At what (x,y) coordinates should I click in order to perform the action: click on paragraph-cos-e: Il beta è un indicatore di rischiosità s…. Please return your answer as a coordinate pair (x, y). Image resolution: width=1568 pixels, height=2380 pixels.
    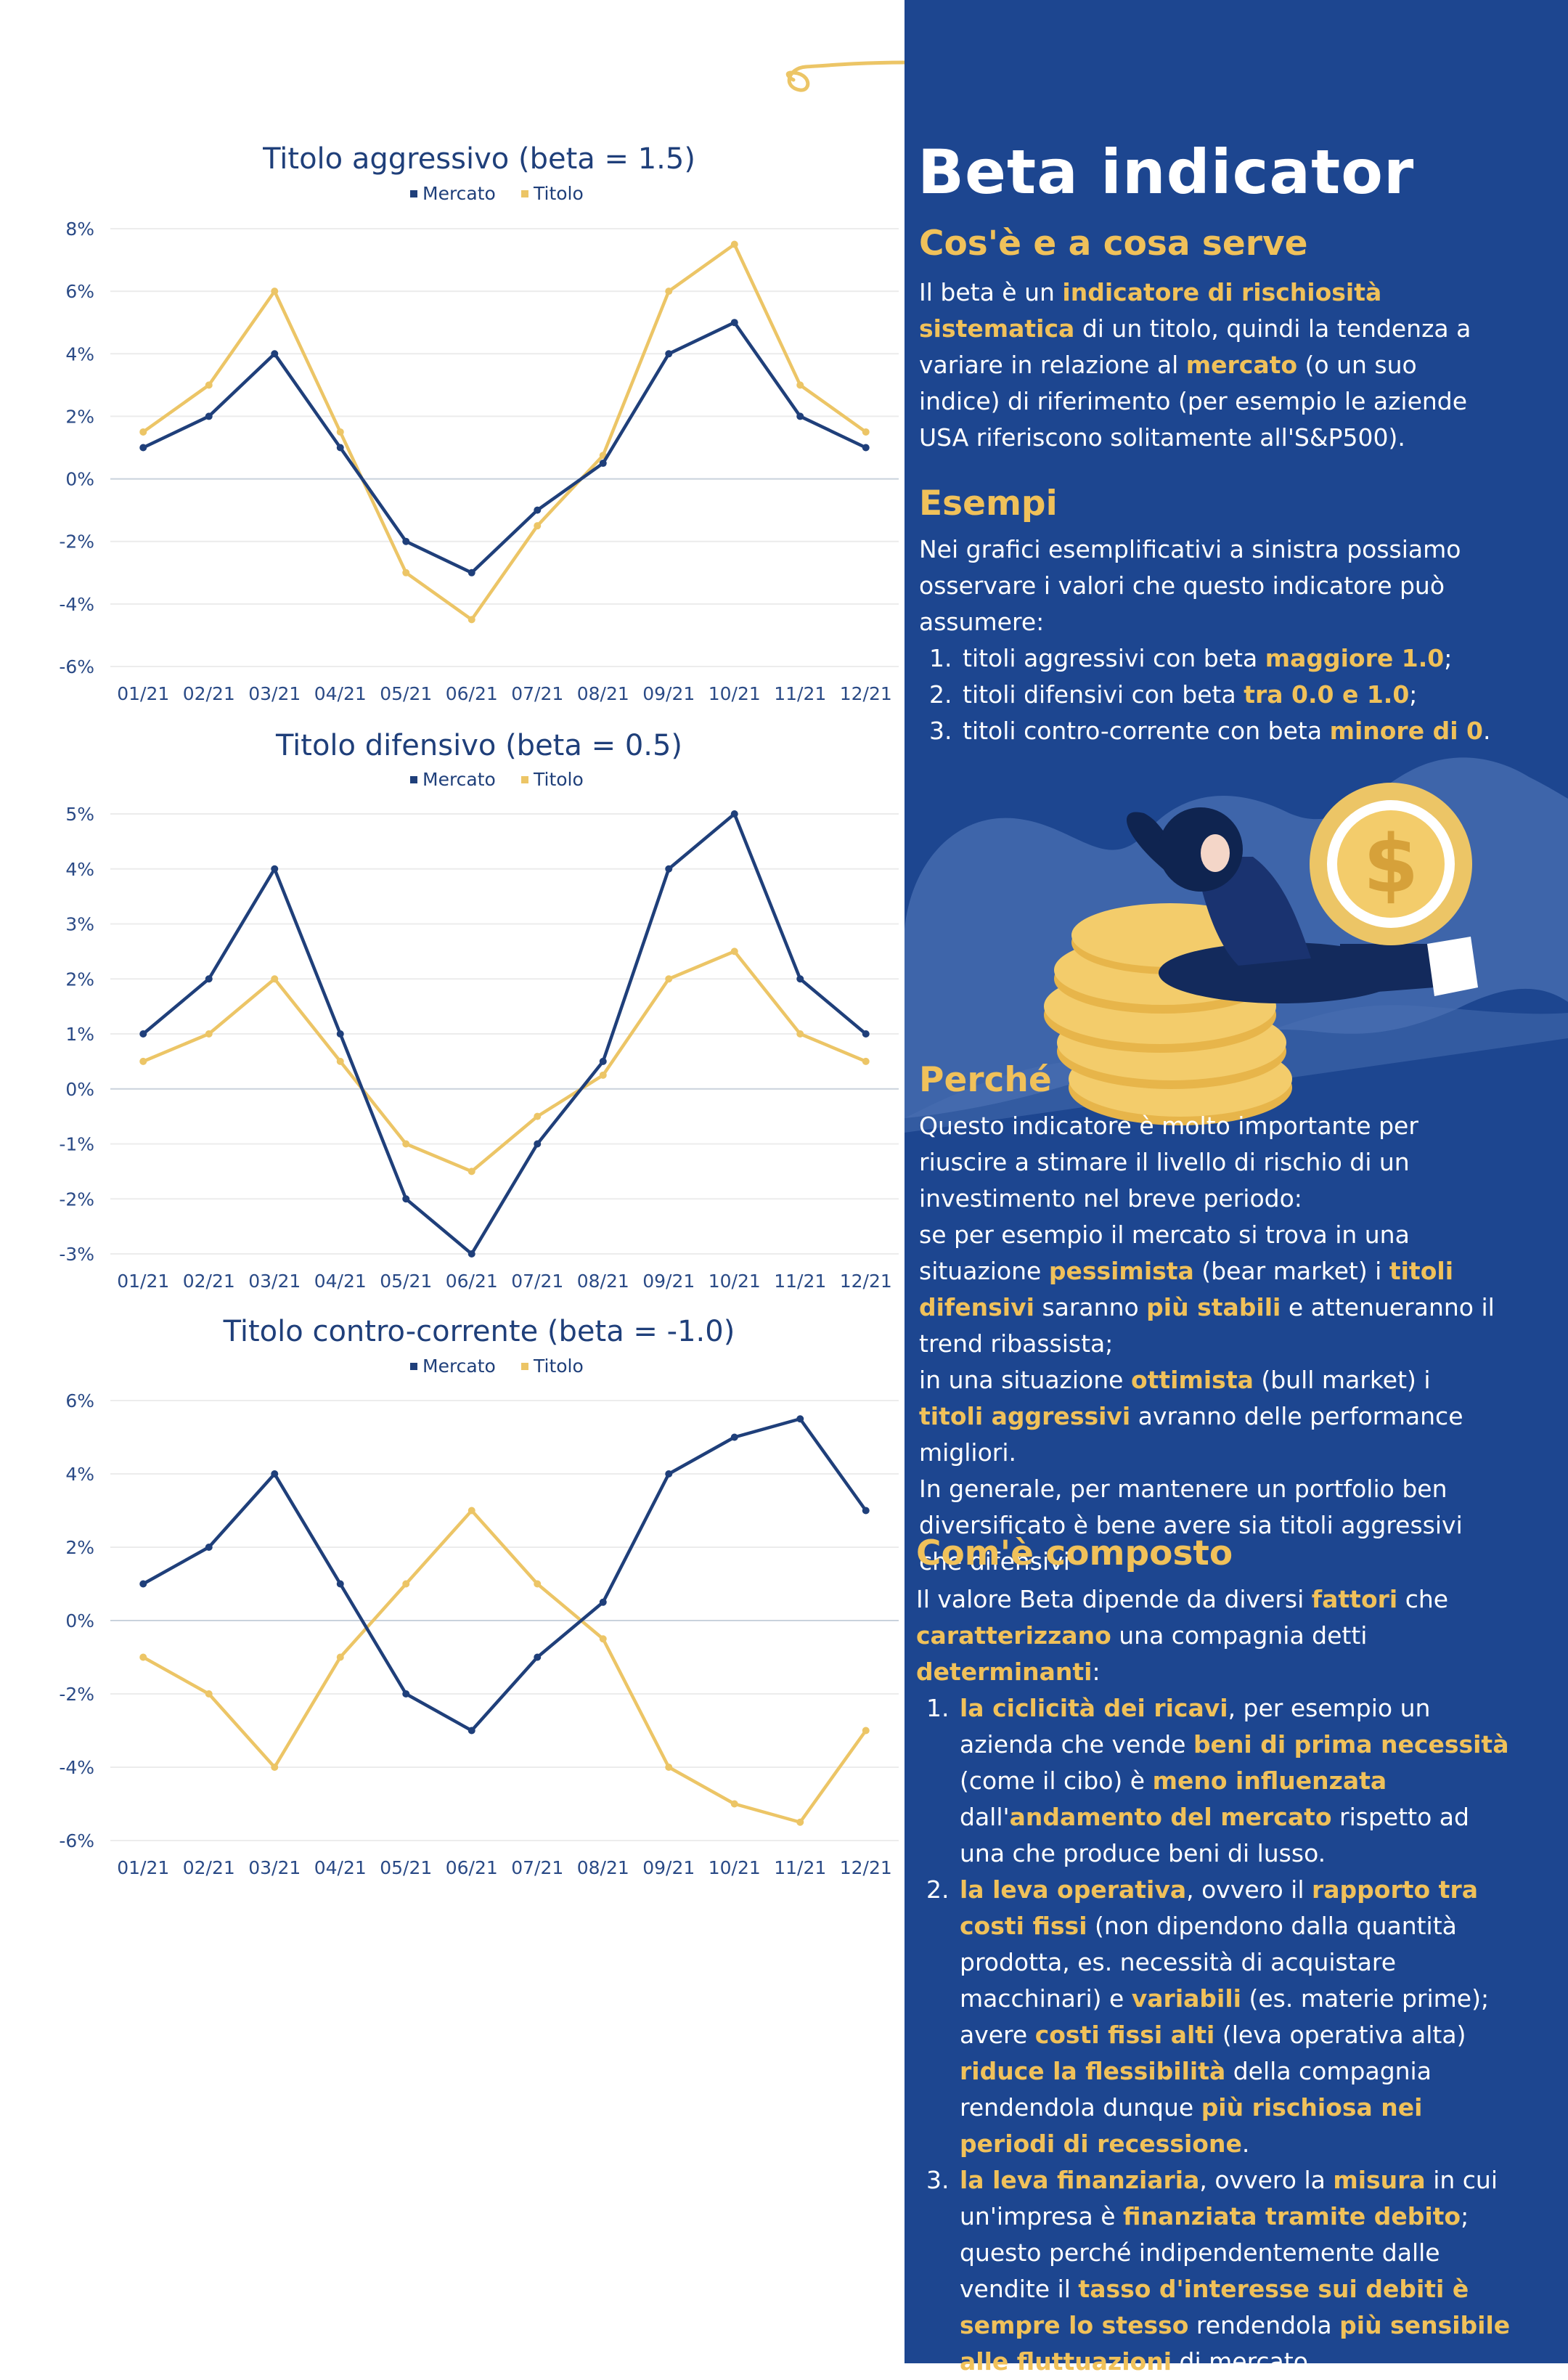
    Looking at the image, I should click on (1195, 365).